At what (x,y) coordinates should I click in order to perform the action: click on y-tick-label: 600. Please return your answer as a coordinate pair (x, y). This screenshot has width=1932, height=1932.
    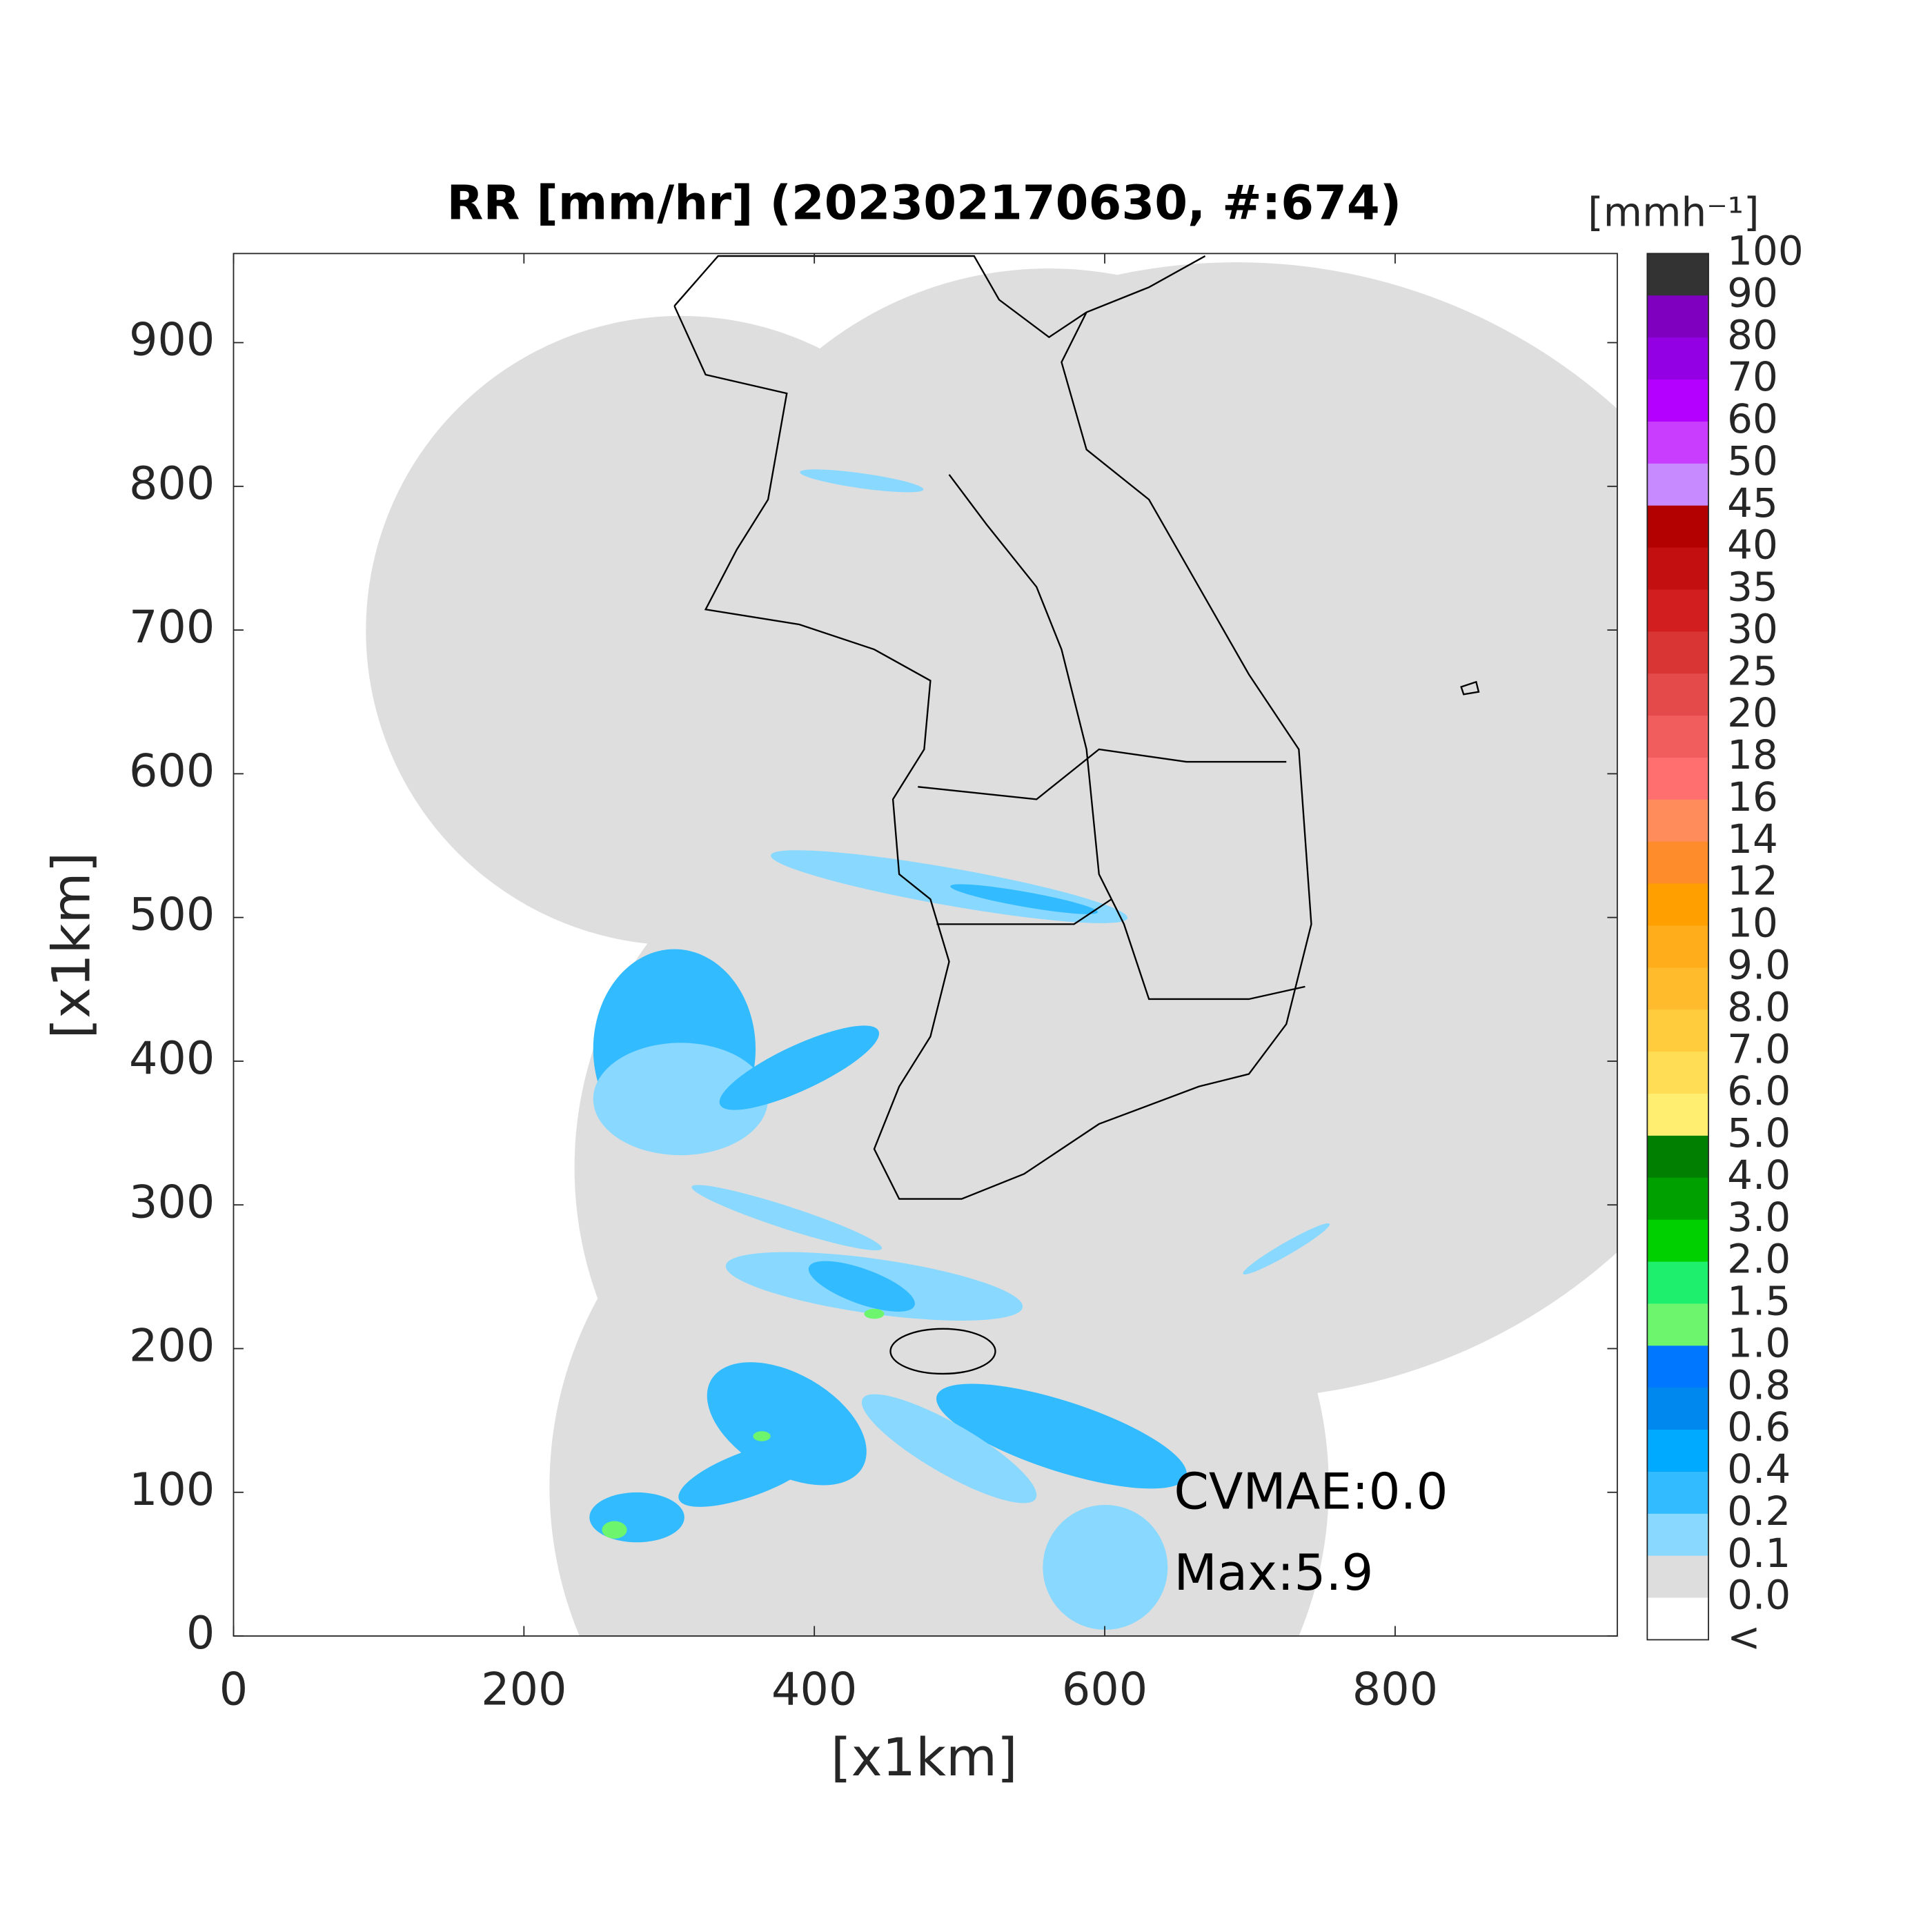
    Looking at the image, I should click on (172, 771).